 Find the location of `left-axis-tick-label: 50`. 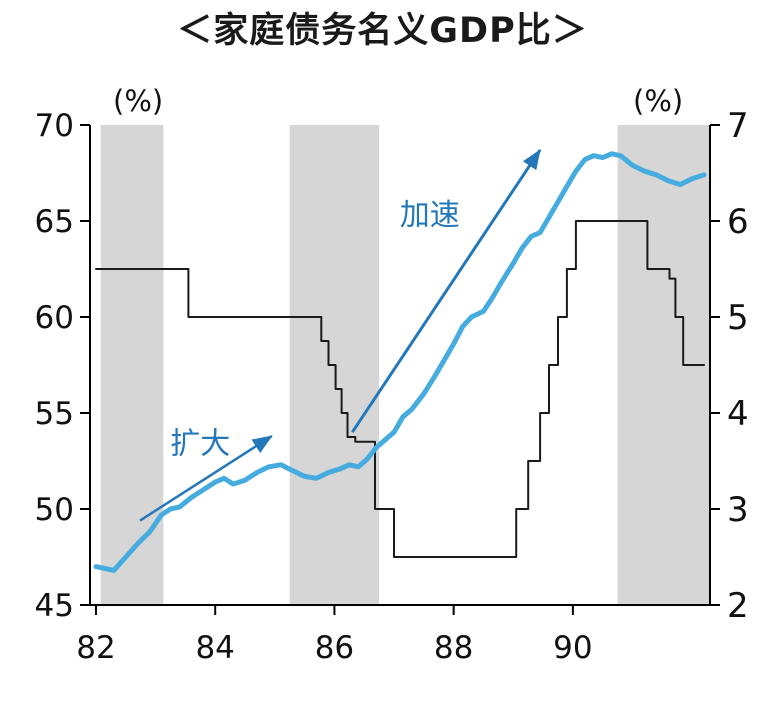

left-axis-tick-label: 50 is located at coordinates (54, 510).